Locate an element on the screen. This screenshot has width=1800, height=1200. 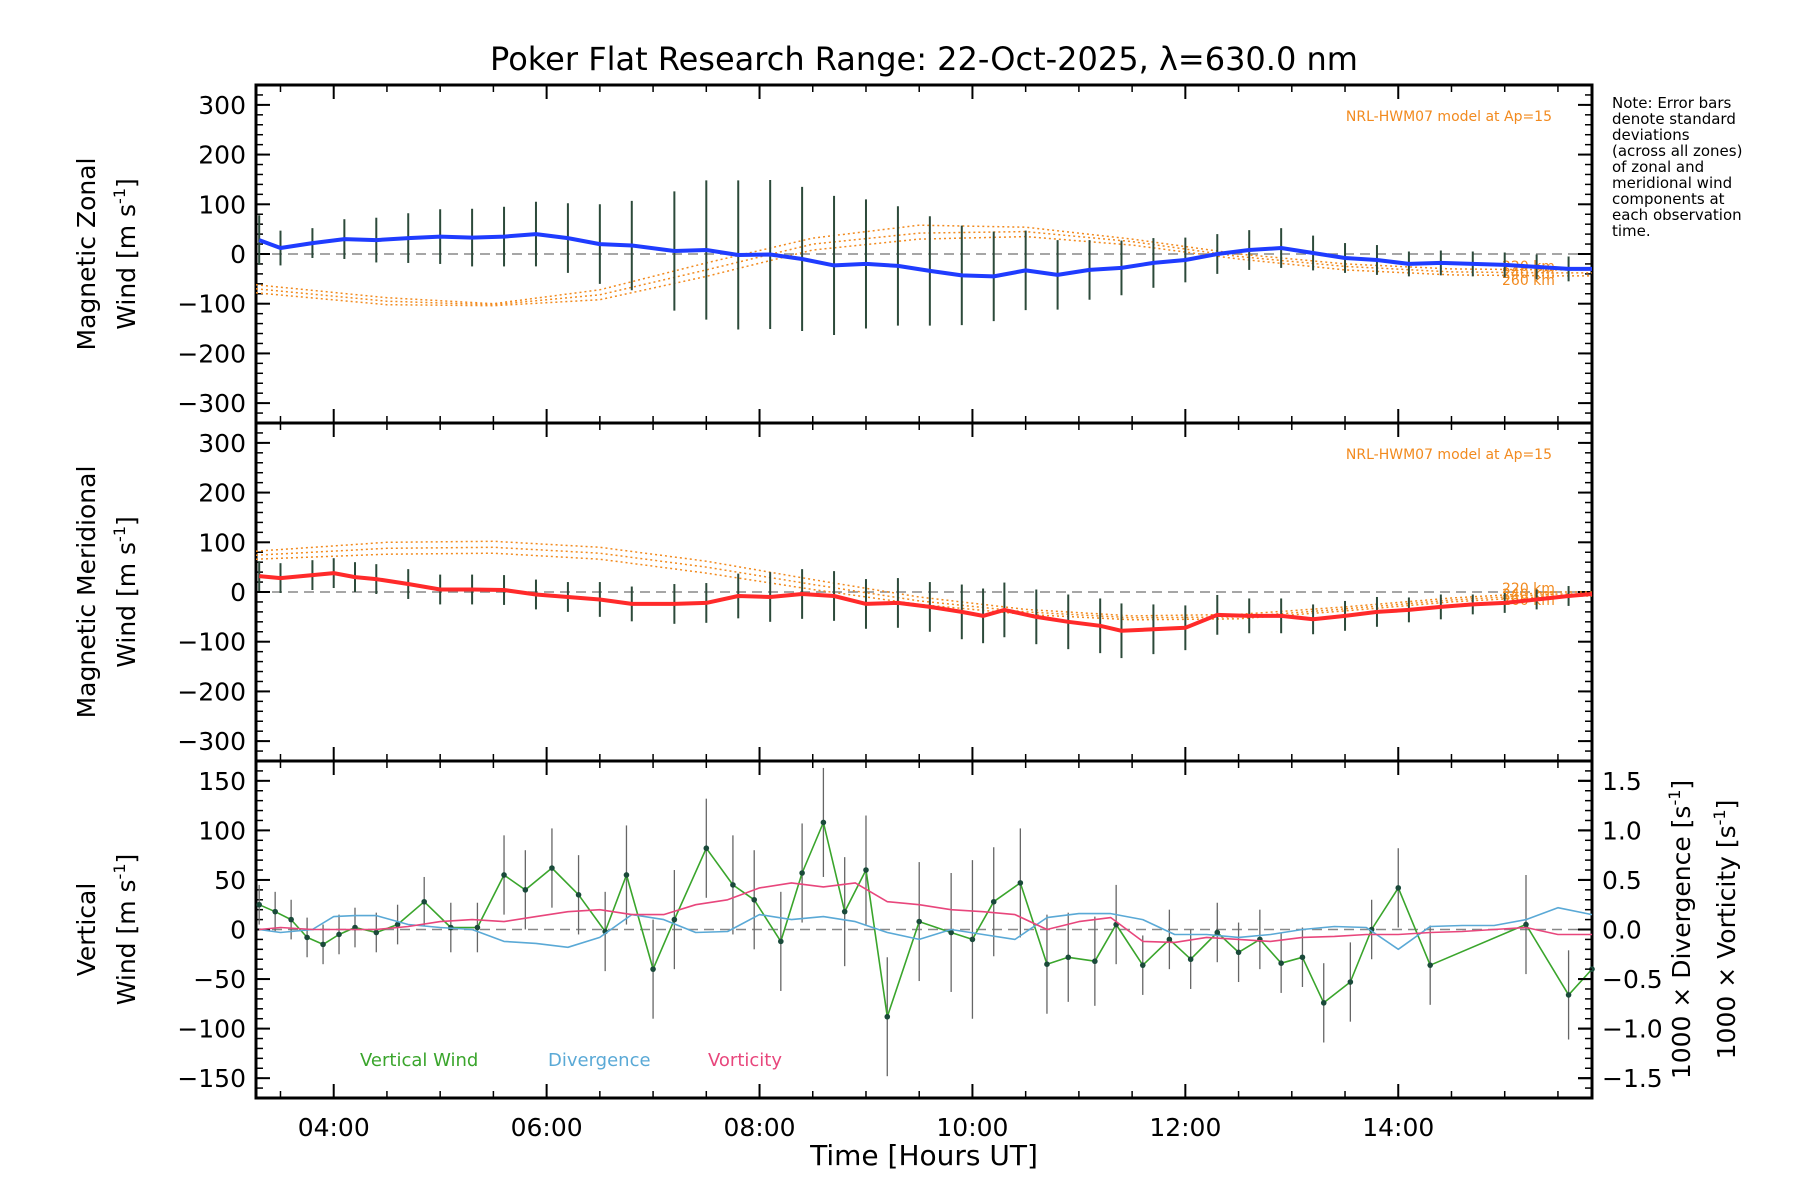
y-tick-label: 300 is located at coordinates (222, 443).